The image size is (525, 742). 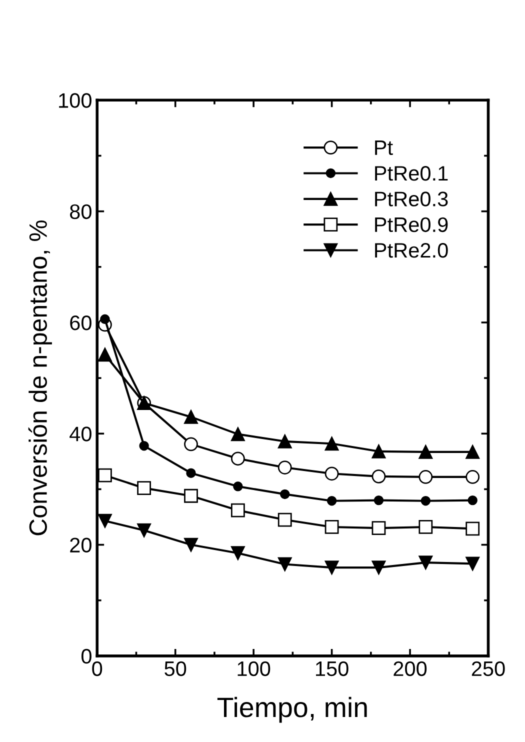 I want to click on y-tick-label: 40, so click(x=81, y=434).